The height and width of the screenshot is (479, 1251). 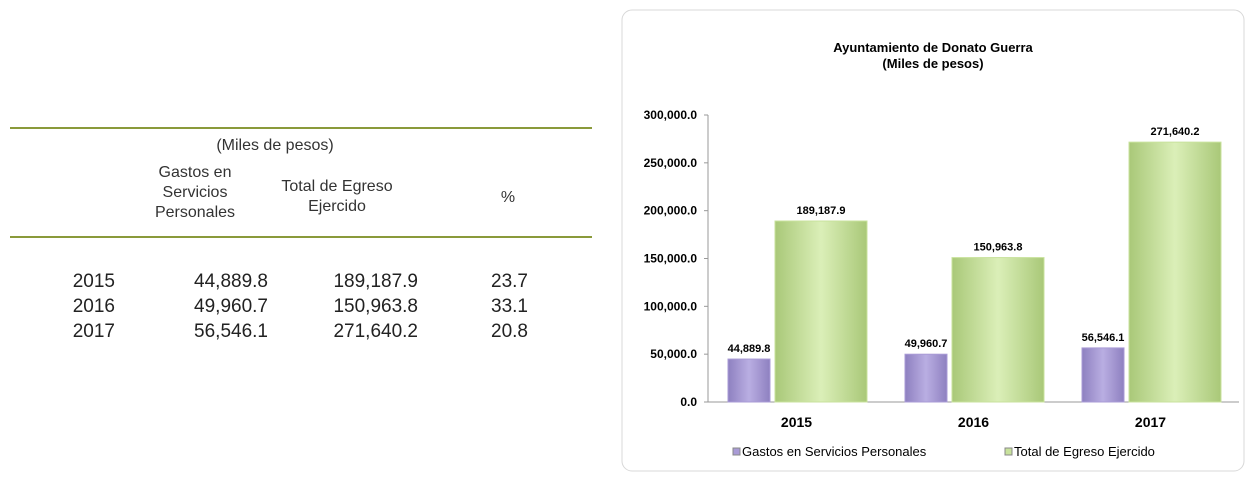 What do you see at coordinates (93, 281) in the screenshot?
I see `table-cell: 2015` at bounding box center [93, 281].